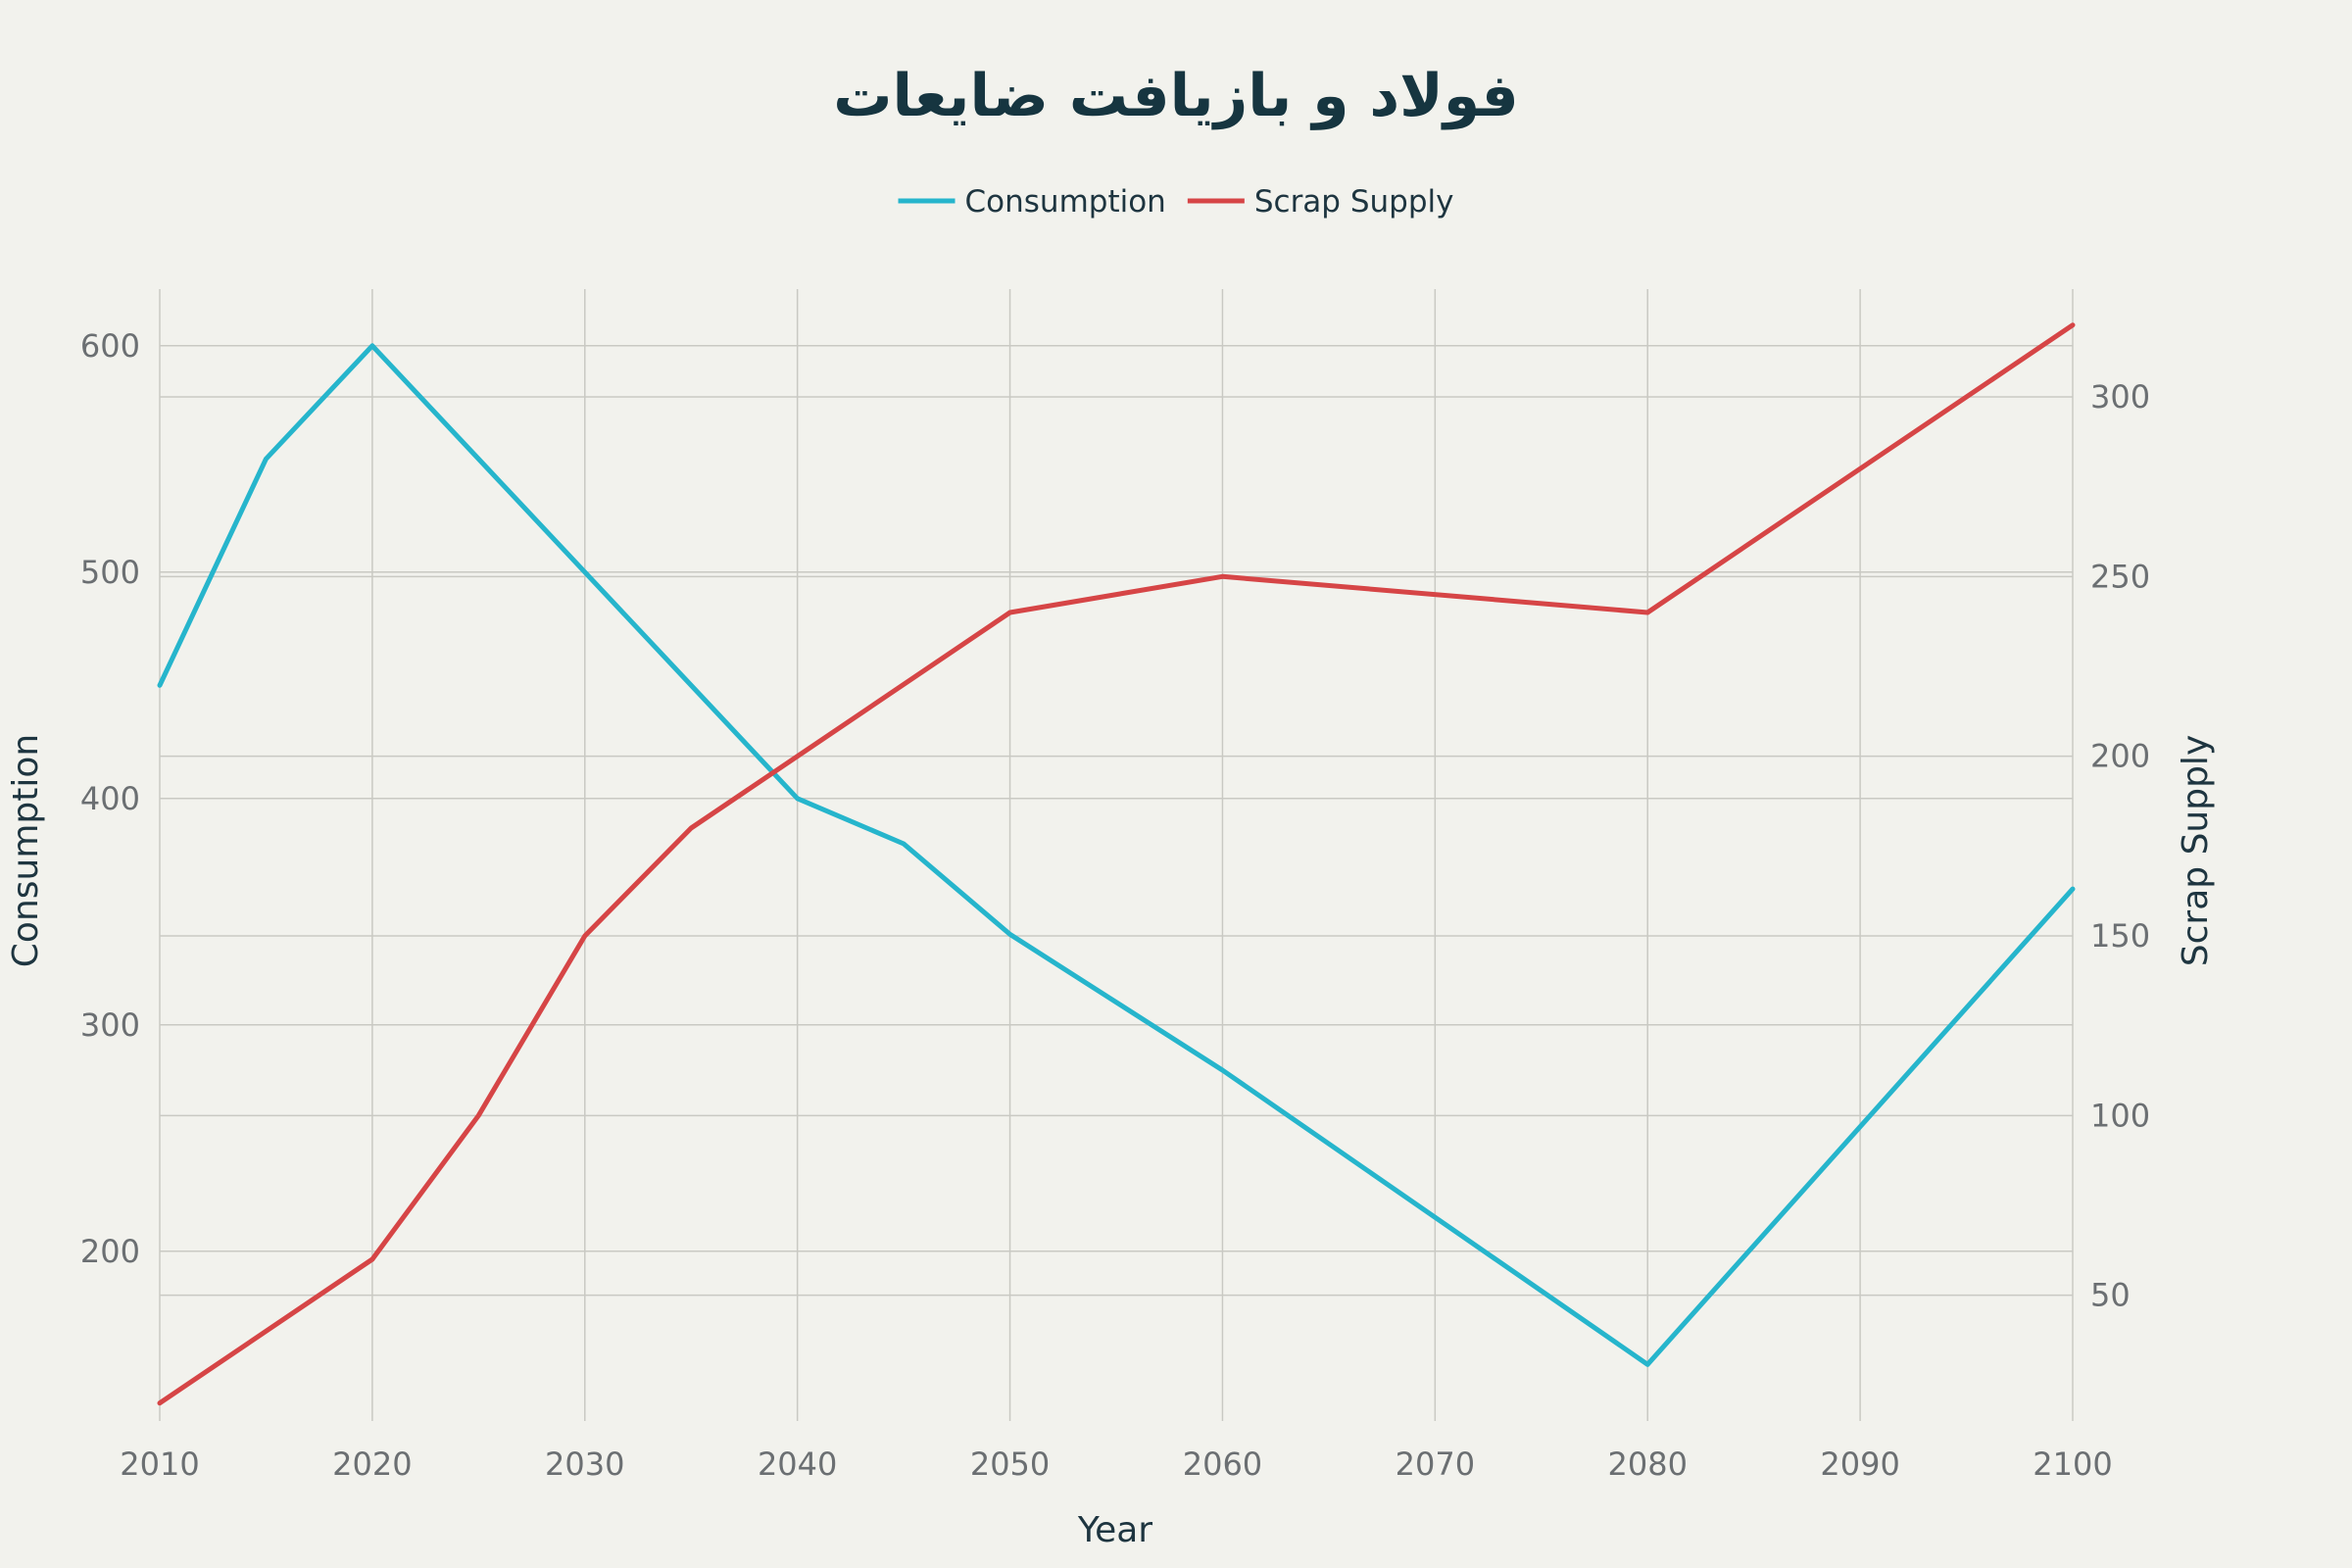 The width and height of the screenshot is (2352, 1568). What do you see at coordinates (159, 1464) in the screenshot?
I see `x-tick-label: 2010` at bounding box center [159, 1464].